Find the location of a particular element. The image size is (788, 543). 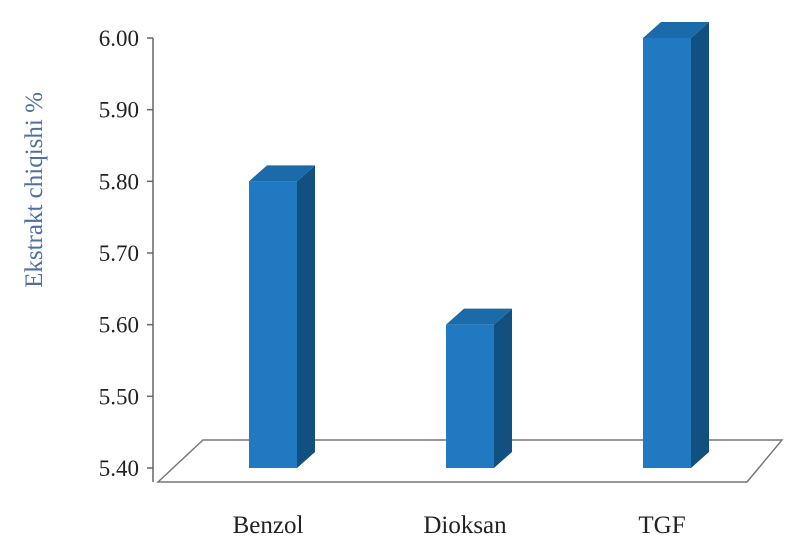

y-axis: 5.40 5.50 5.60 5.70 5.80 5.90 6.00 is located at coordinates (126, 254).